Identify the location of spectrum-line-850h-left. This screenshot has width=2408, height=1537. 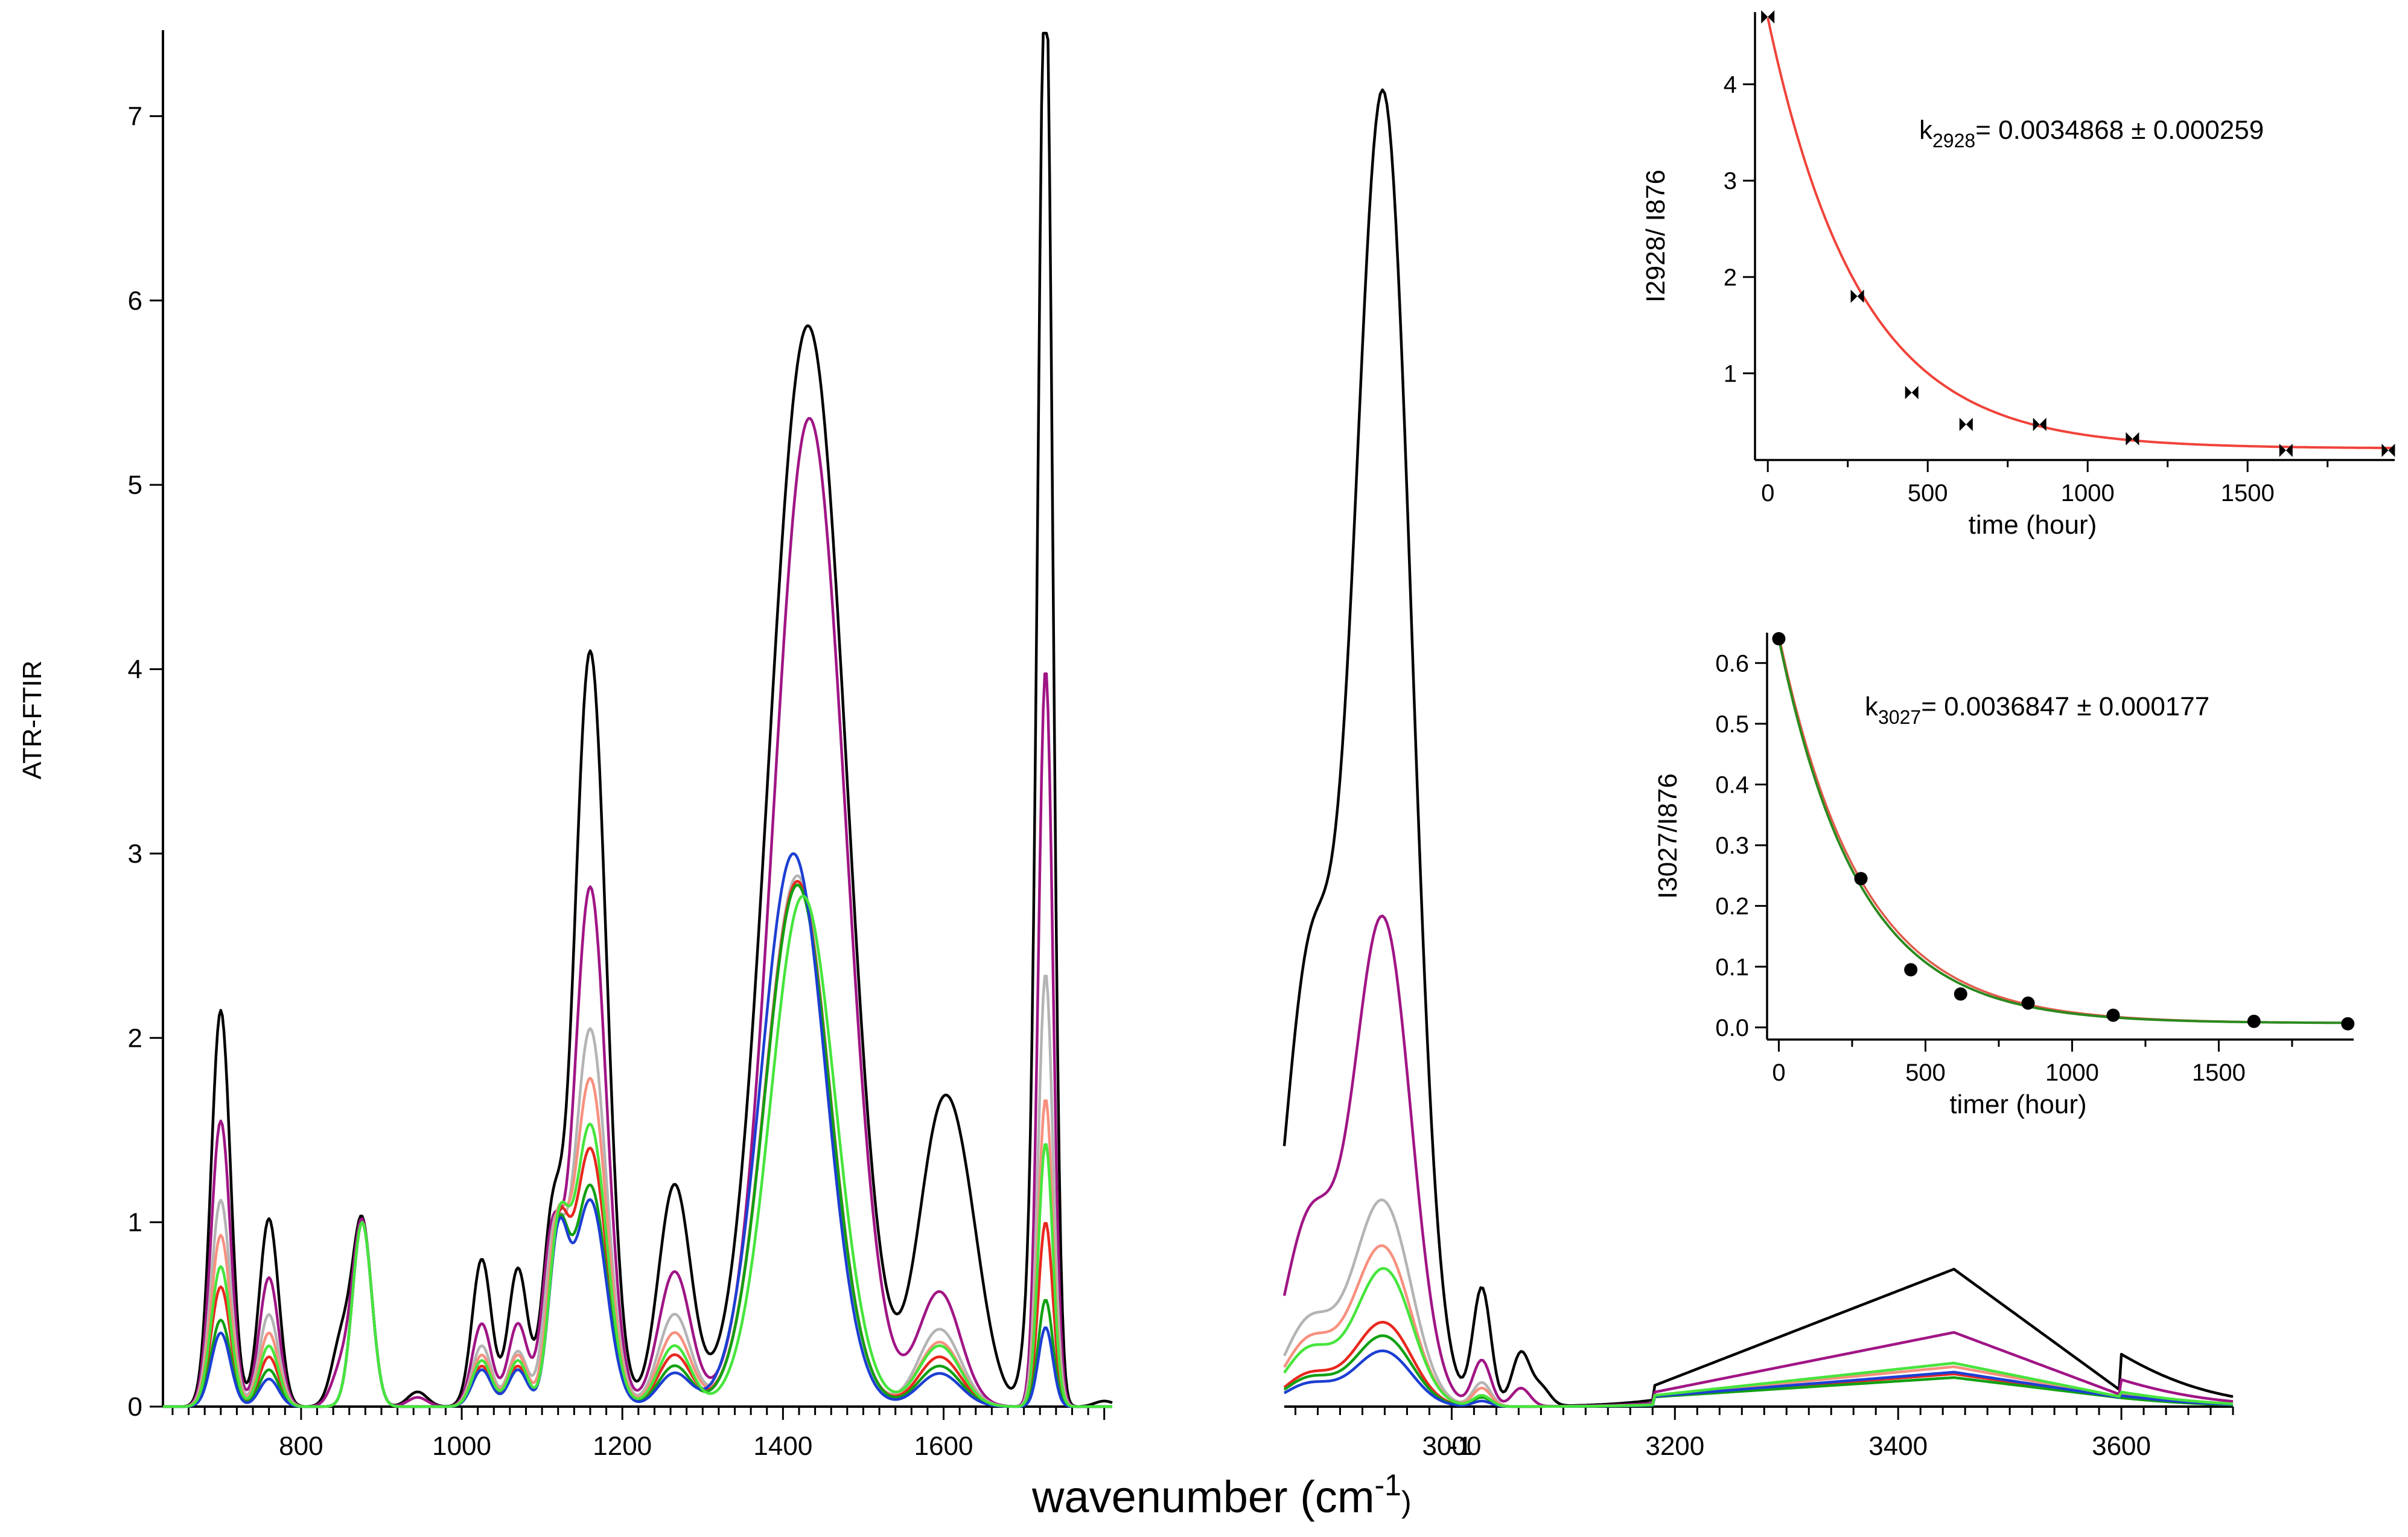
(637, 1144).